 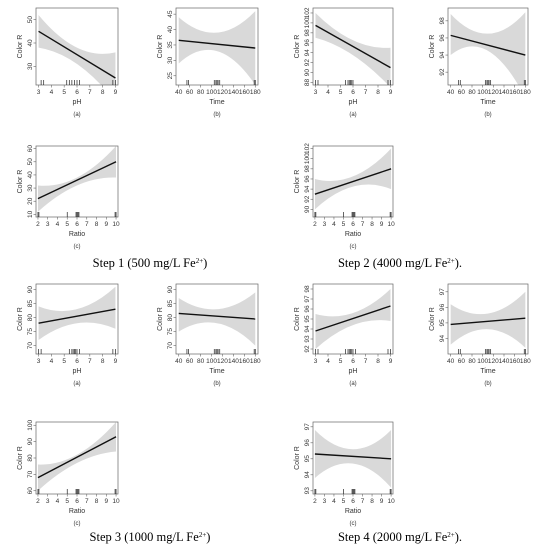 What do you see at coordinates (170, 76) in the screenshot?
I see `y-tick-label: 25` at bounding box center [170, 76].